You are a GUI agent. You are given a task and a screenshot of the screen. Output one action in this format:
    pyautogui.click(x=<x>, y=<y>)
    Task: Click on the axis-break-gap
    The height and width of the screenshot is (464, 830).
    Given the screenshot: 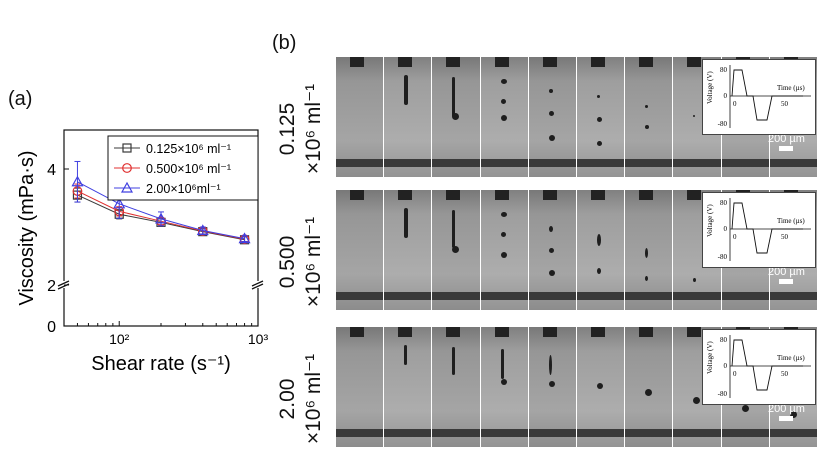 What is the action you would take?
    pyautogui.click(x=258, y=284)
    